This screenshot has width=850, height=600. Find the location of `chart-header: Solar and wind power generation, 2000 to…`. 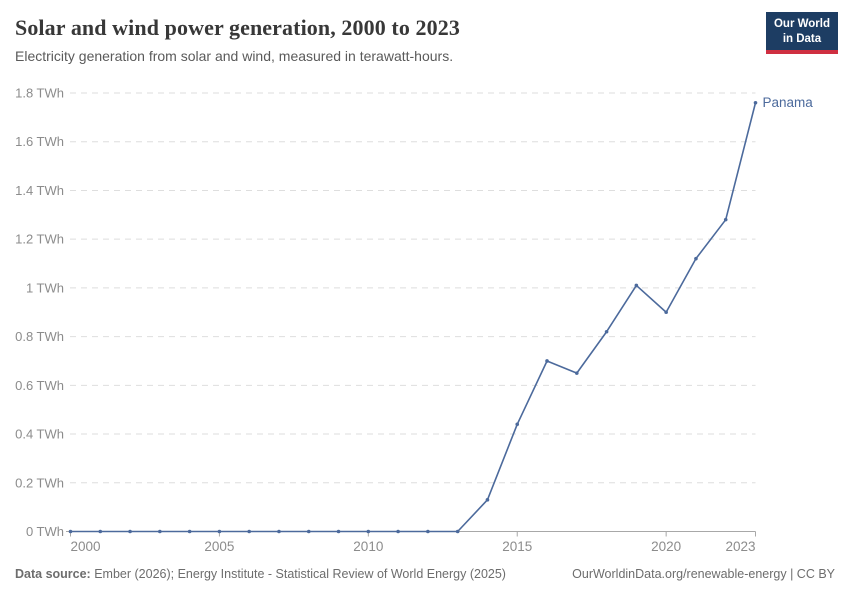

chart-header: Solar and wind power generation, 2000 to… is located at coordinates (425, 42).